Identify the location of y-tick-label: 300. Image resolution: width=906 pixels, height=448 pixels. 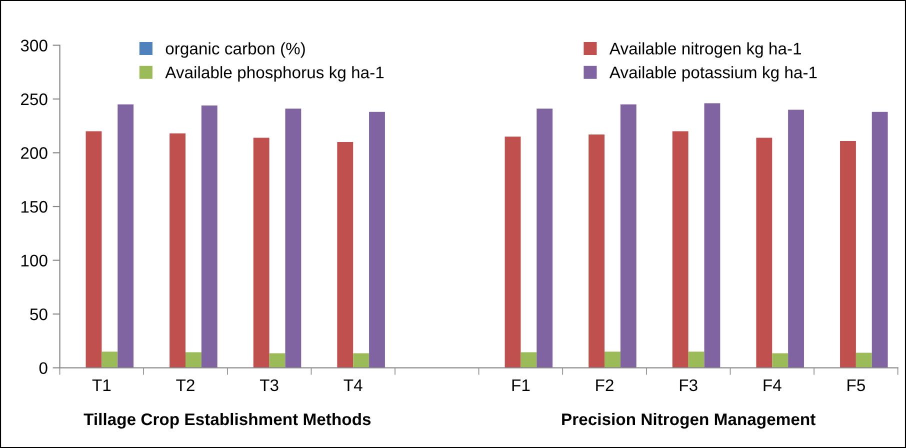
(34, 46).